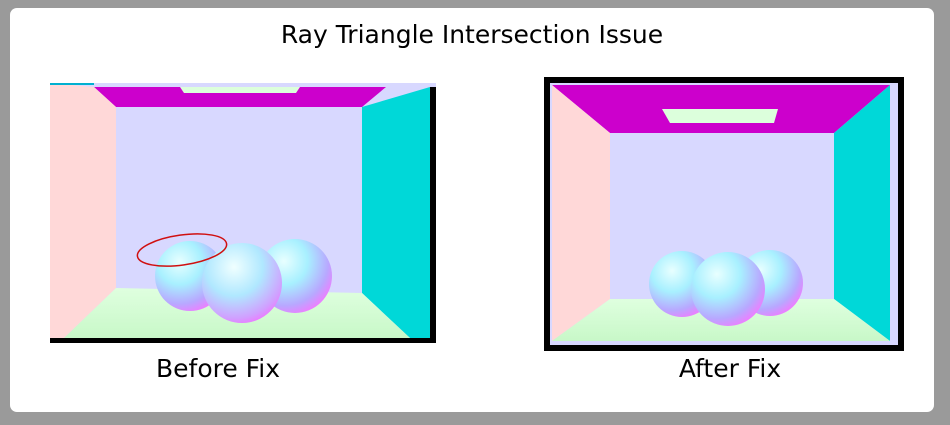 The width and height of the screenshot is (950, 425). What do you see at coordinates (218, 368) in the screenshot?
I see `before-fix-caption: Before Fix` at bounding box center [218, 368].